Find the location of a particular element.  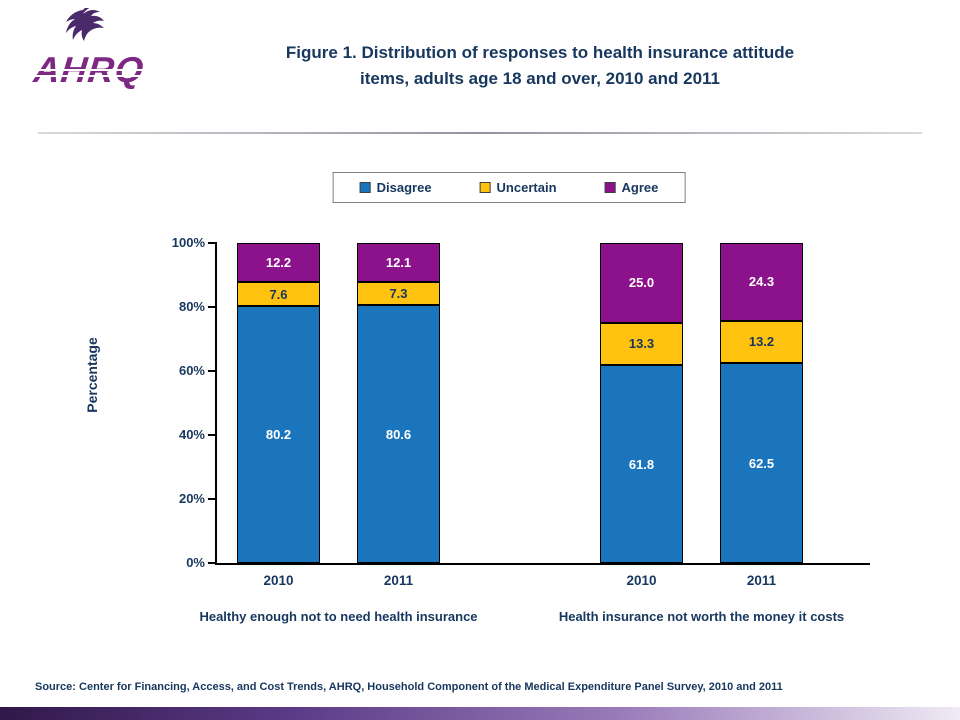

stacked-bar: 25.0 13.3 61.8 is located at coordinates (641, 402).